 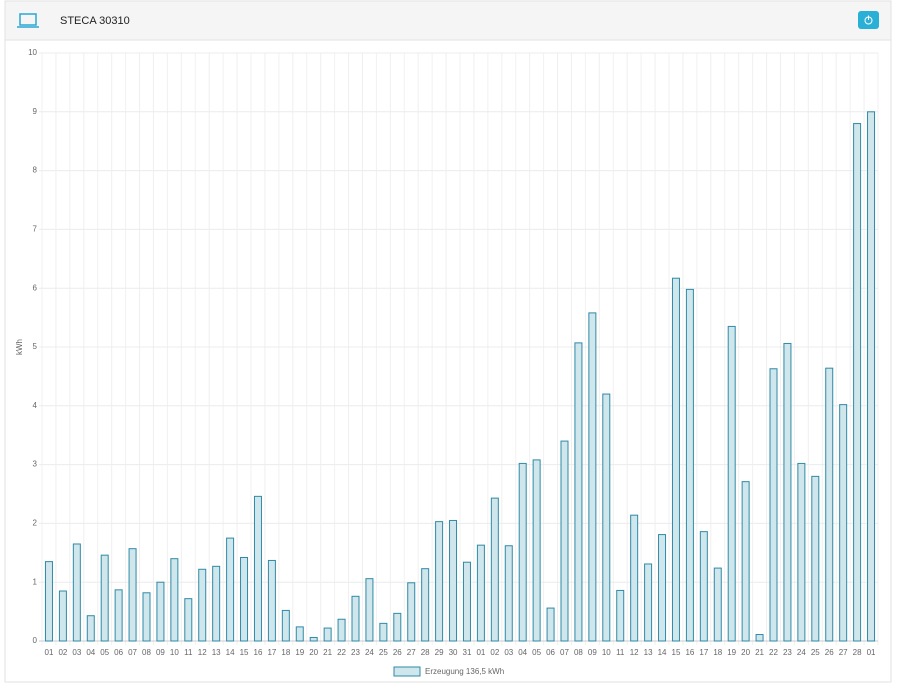 What do you see at coordinates (464, 671) in the screenshot?
I see `legend-label: Erzeugung 136,5 kWh` at bounding box center [464, 671].